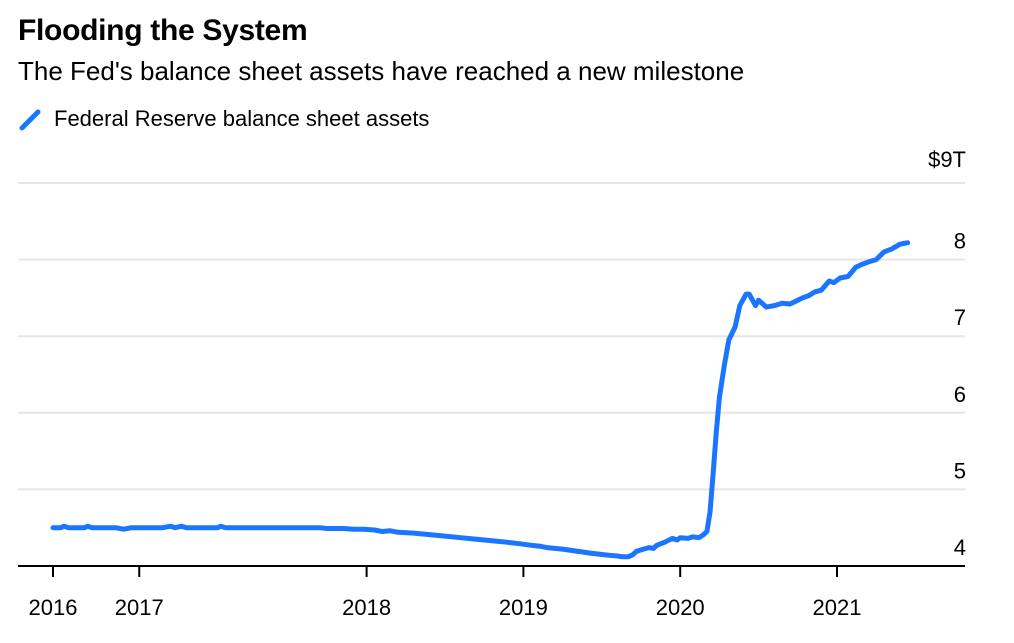 Image resolution: width=1014 pixels, height=643 pixels. I want to click on y-axis-ticks: 4 5 6 7 8 $9T, so click(947, 353).